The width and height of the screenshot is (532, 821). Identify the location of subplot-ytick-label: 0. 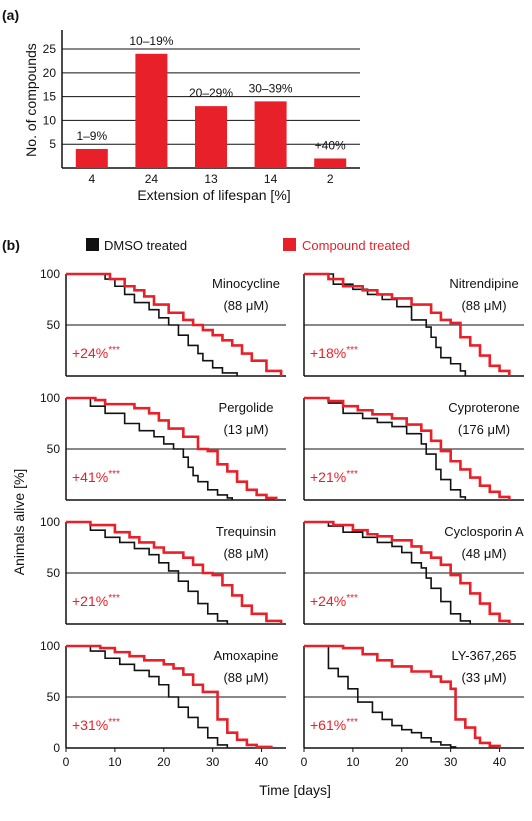
(56, 748).